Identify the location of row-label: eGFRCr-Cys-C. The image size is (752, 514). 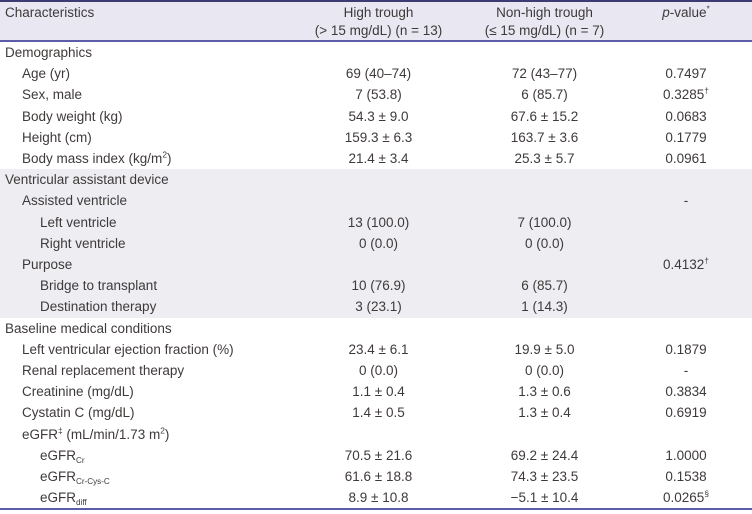
(75, 477).